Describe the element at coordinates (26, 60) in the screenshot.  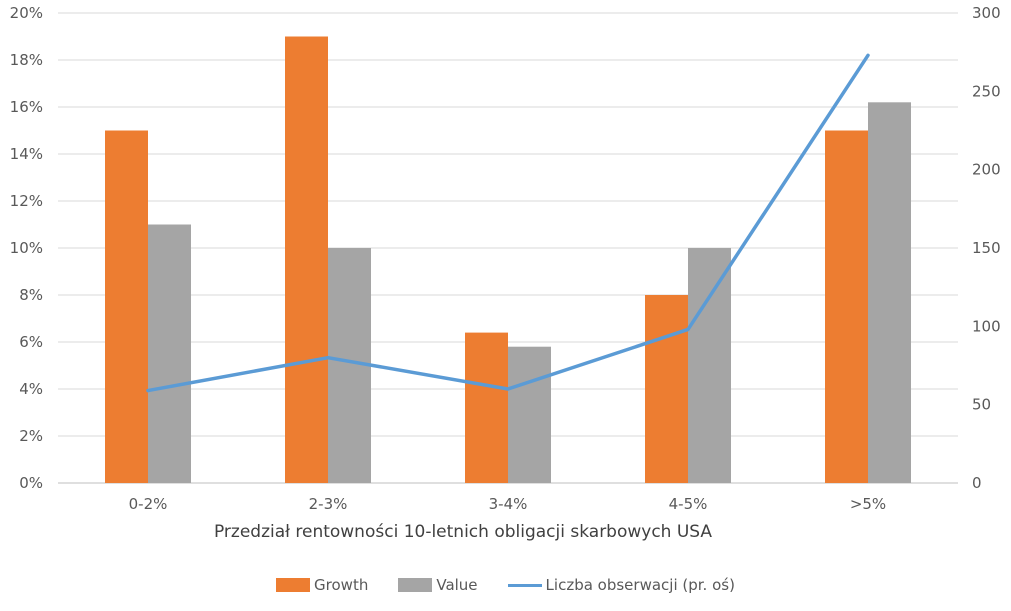
I see `y-tick-label: 18%` at that location.